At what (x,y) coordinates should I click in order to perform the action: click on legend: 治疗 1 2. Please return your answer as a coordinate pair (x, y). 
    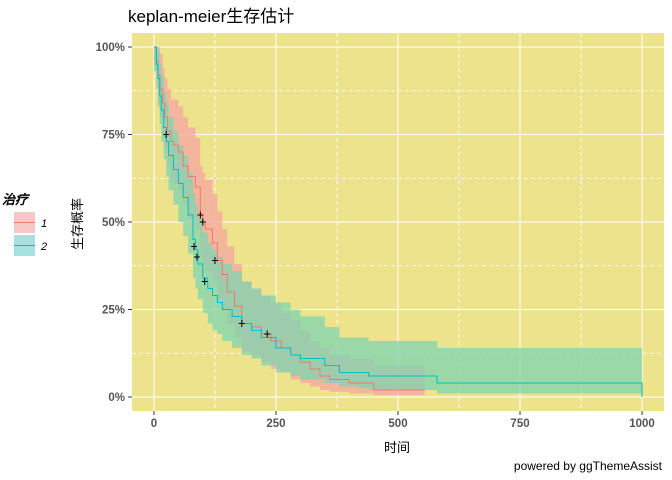
    Looking at the image, I should click on (24, 224).